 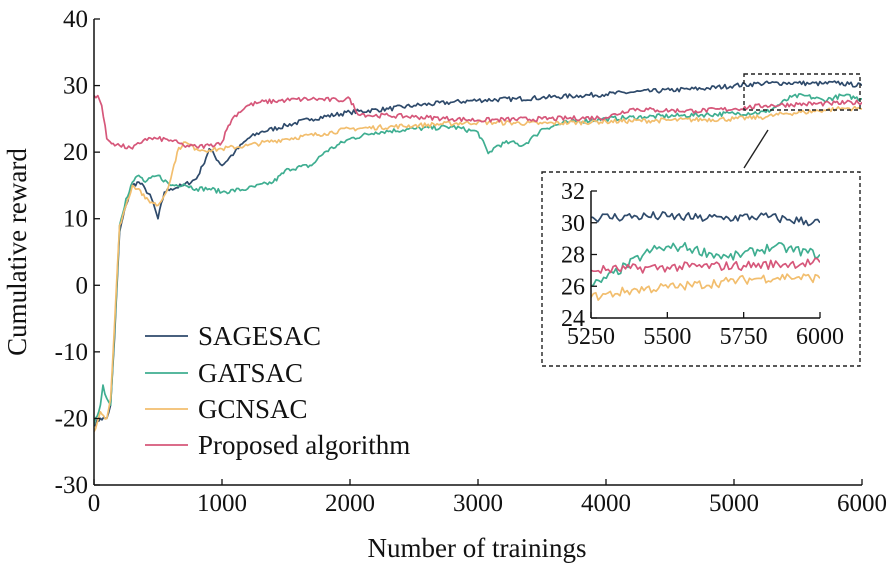 I want to click on legend-label-sagesac: SAGESAC, so click(x=259, y=336).